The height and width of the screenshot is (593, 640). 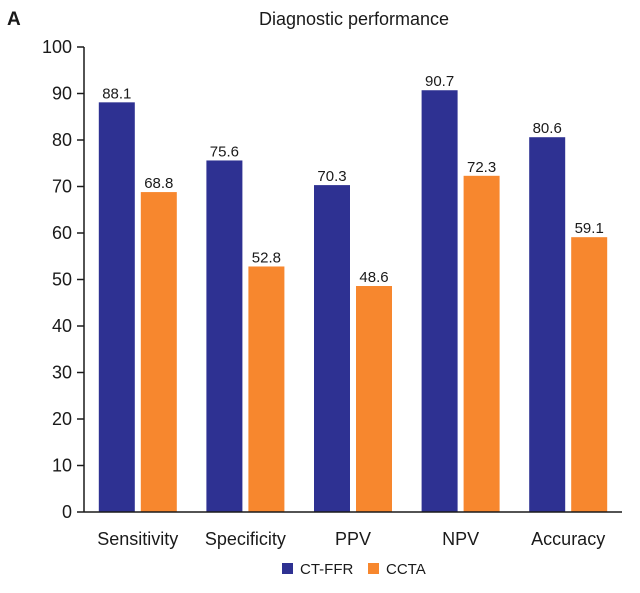 I want to click on value-label-ccta-npv: 72.3, so click(x=481, y=167).